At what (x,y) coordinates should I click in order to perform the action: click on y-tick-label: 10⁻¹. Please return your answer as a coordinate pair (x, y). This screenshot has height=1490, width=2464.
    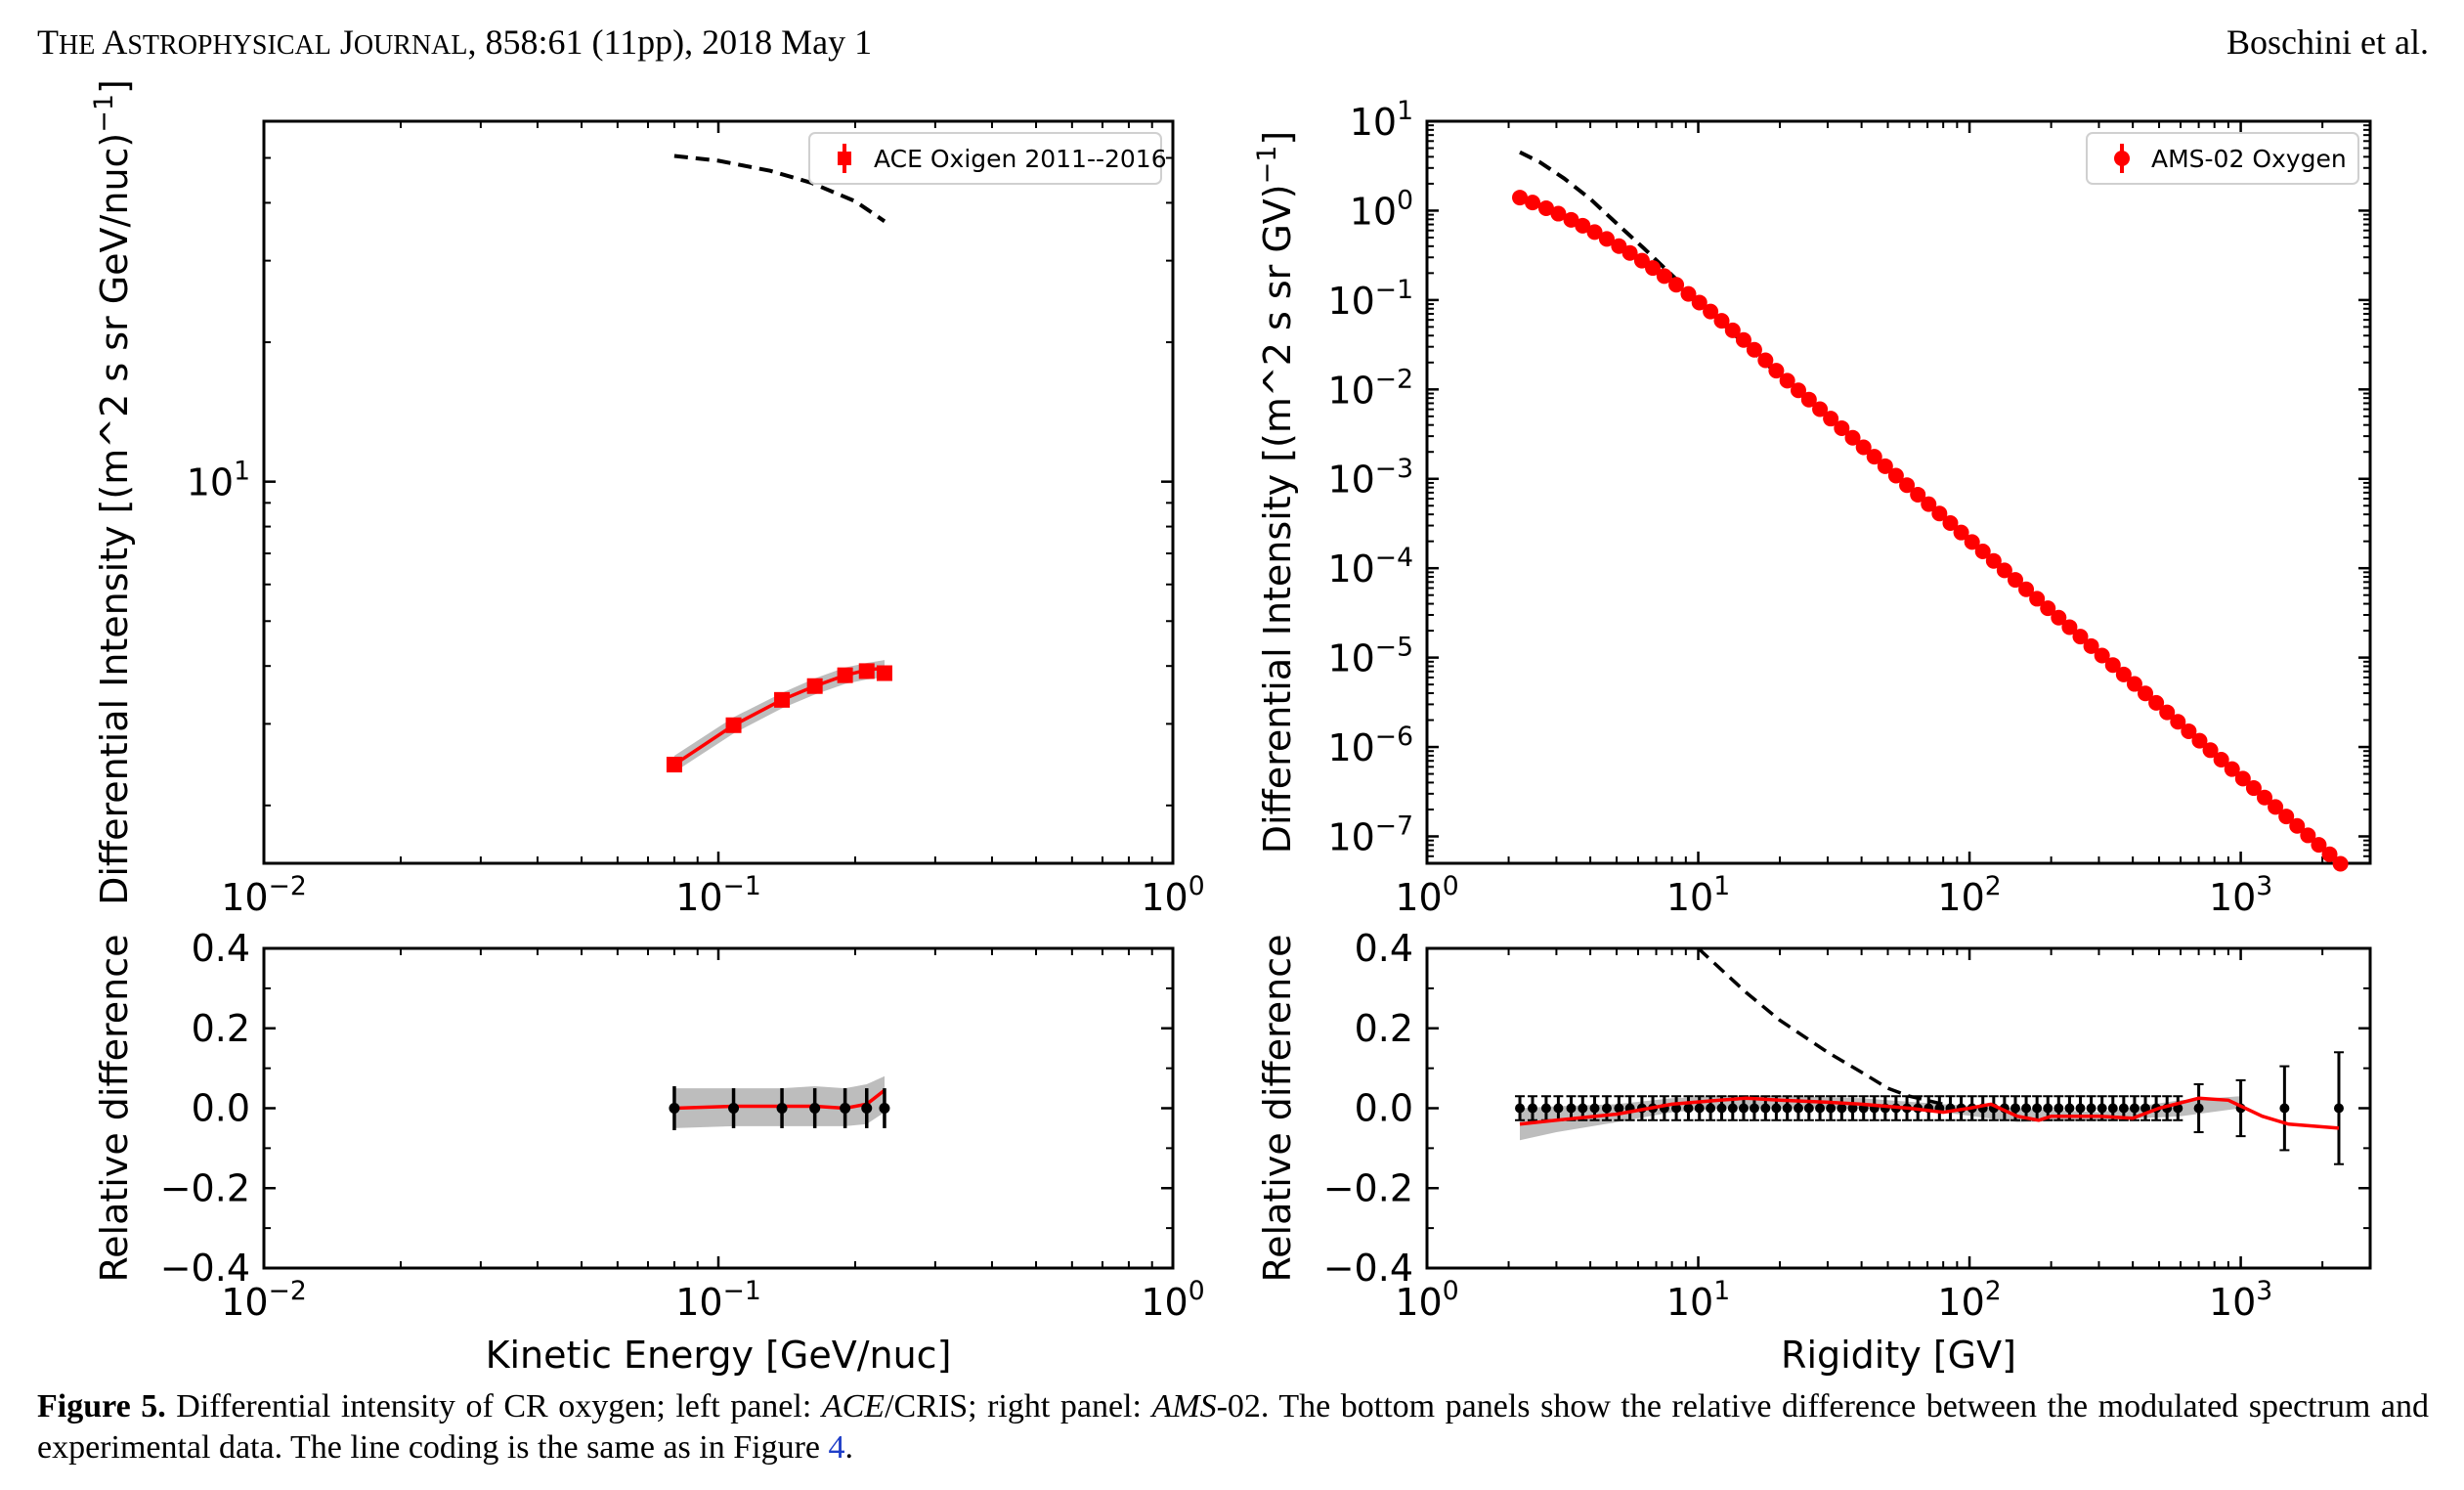
    Looking at the image, I should click on (1370, 299).